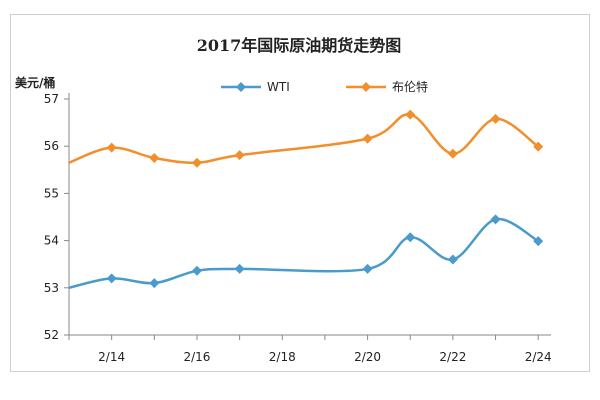 This screenshot has height=400, width=600. What do you see at coordinates (51, 288) in the screenshot?
I see `y-tick-label: 53` at bounding box center [51, 288].